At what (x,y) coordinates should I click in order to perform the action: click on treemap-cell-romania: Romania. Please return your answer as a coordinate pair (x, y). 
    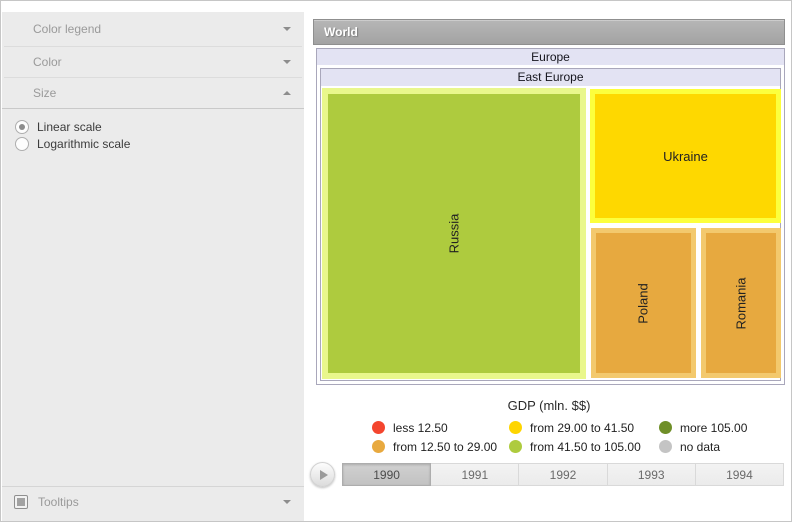
    Looking at the image, I should click on (741, 303).